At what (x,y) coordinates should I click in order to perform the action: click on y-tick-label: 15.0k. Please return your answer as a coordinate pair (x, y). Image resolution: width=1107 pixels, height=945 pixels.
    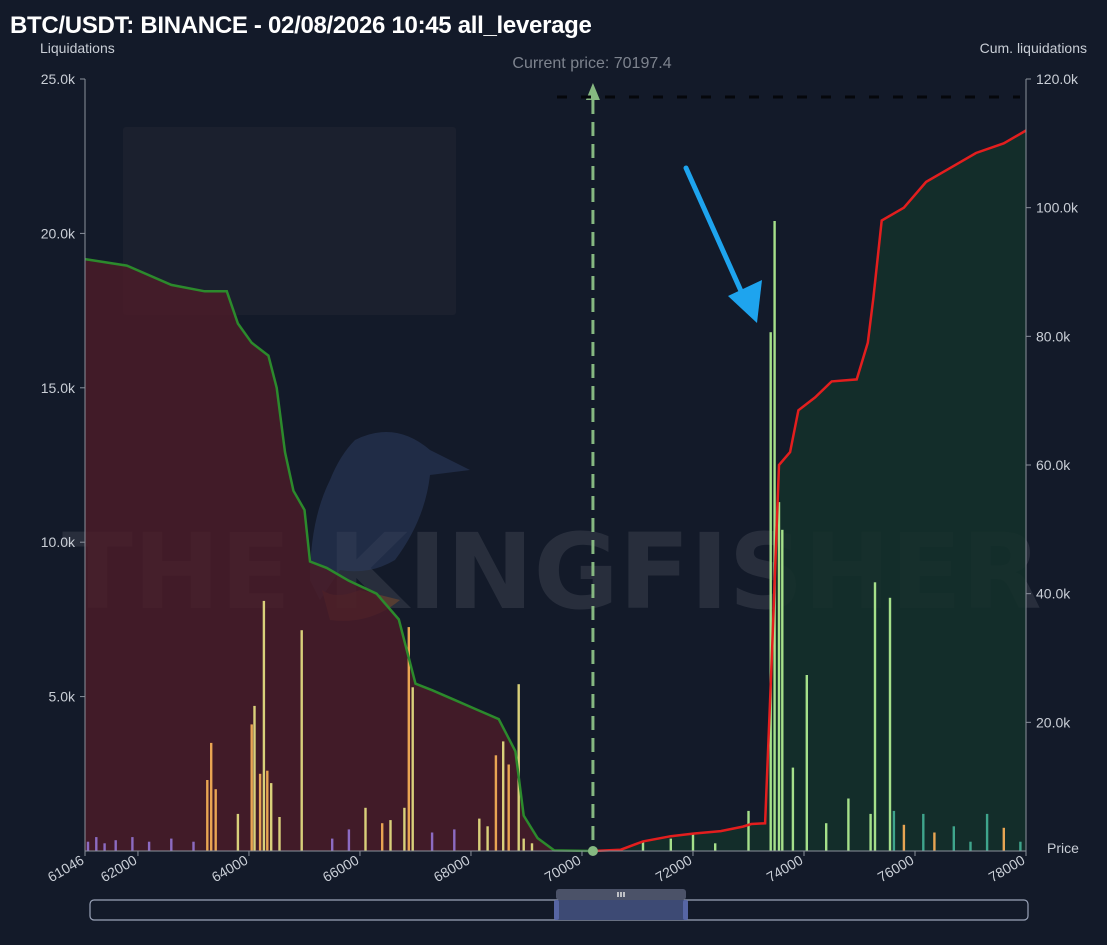
    Looking at the image, I should click on (58, 388).